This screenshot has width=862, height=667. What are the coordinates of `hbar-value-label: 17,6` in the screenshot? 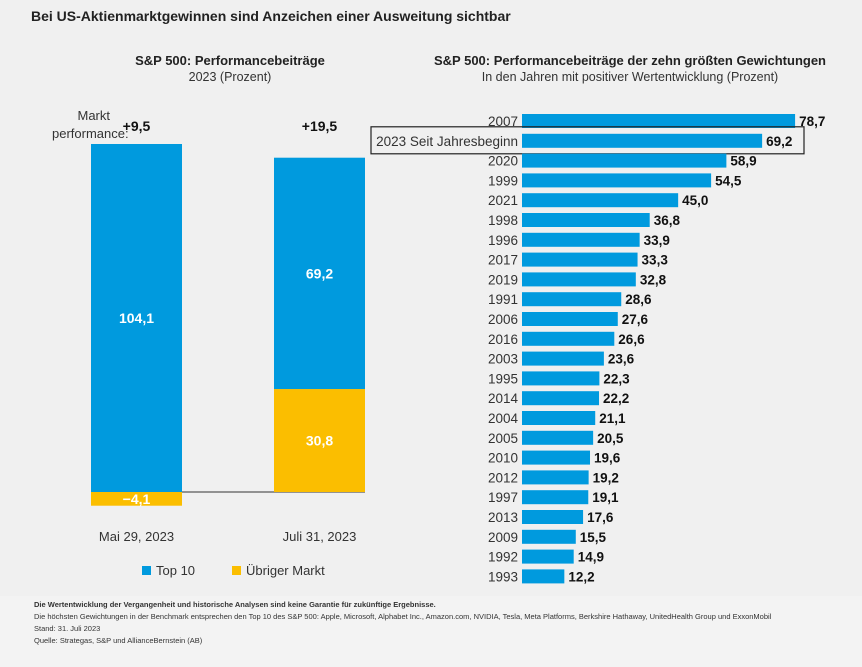 It's located at (600, 517).